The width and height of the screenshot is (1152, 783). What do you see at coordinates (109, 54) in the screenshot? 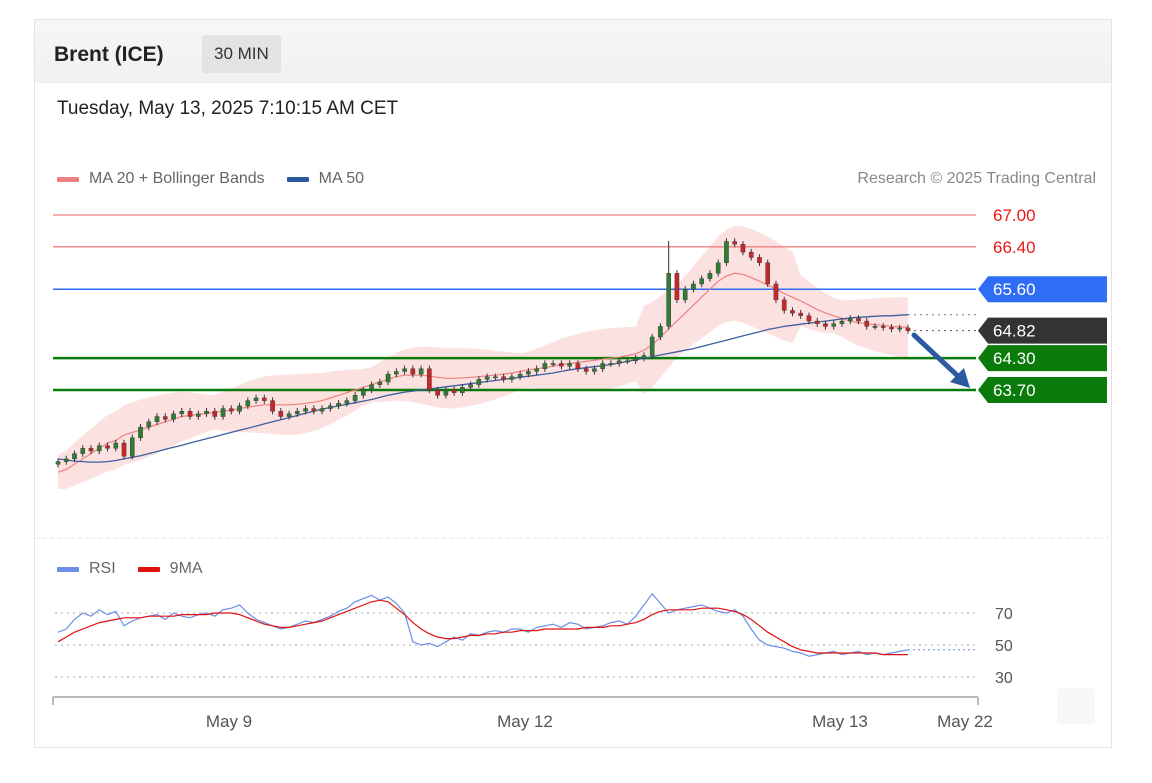
I see `instrument-title: Brent (ICE)` at bounding box center [109, 54].